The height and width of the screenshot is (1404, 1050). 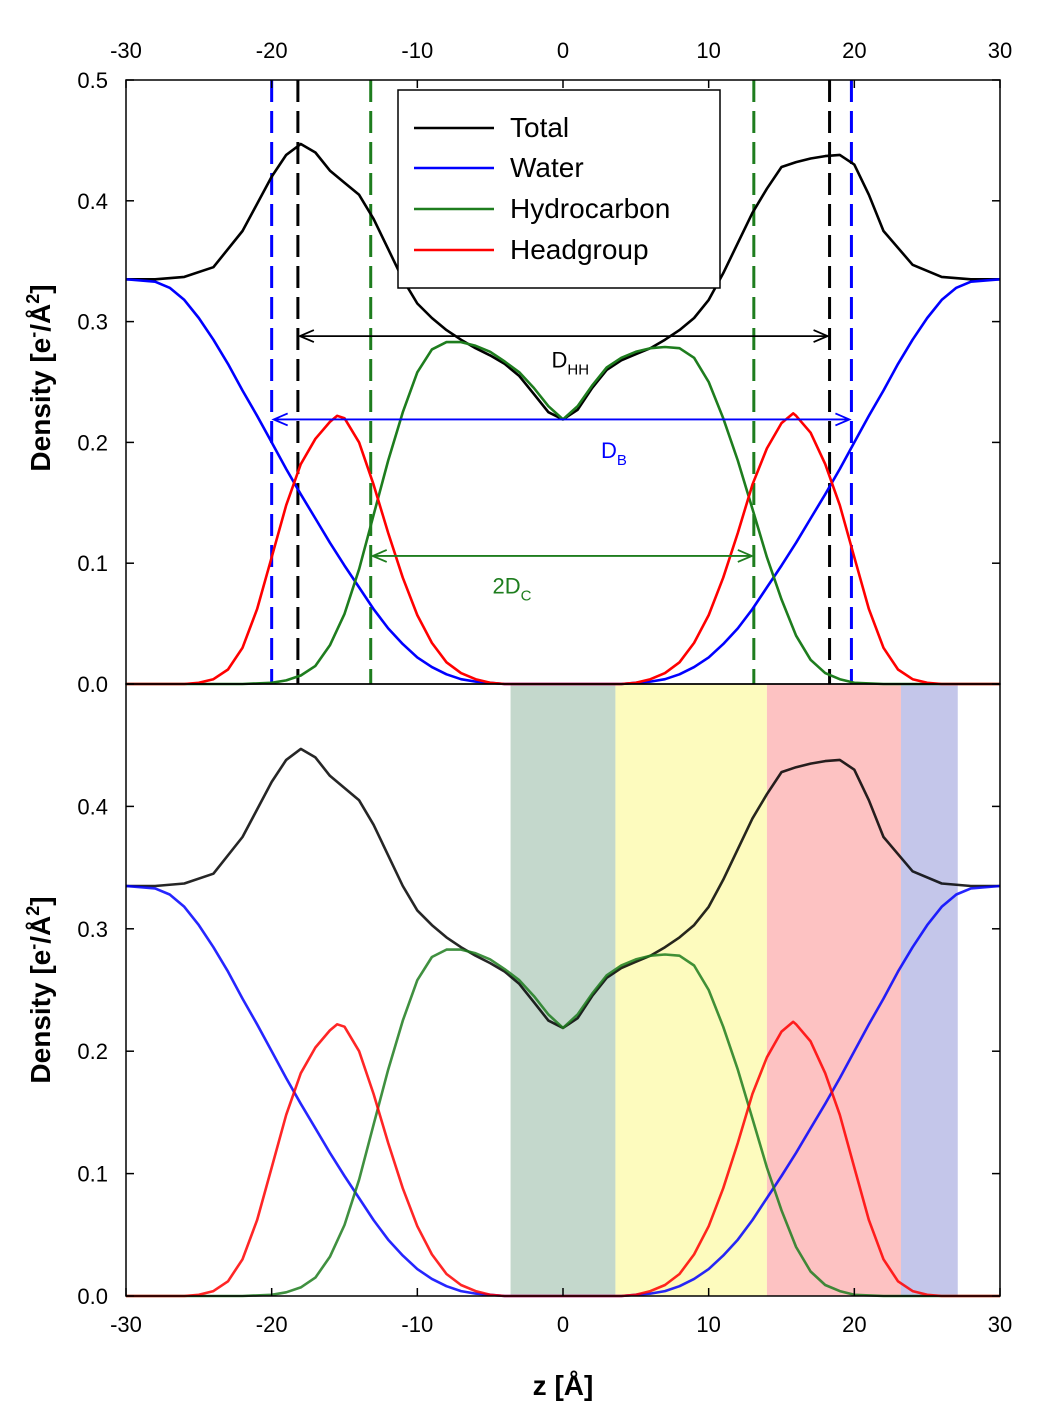 I want to click on bottom-y-tick-label: 0.1, so click(x=92, y=1174).